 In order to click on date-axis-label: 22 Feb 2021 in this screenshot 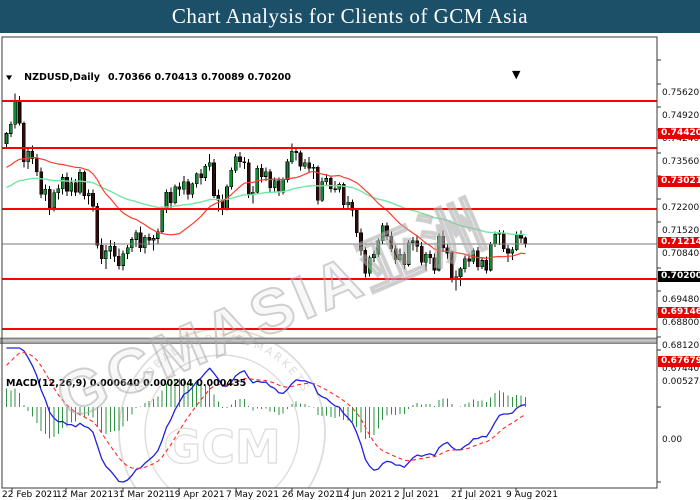, I will do `click(30, 495)`.